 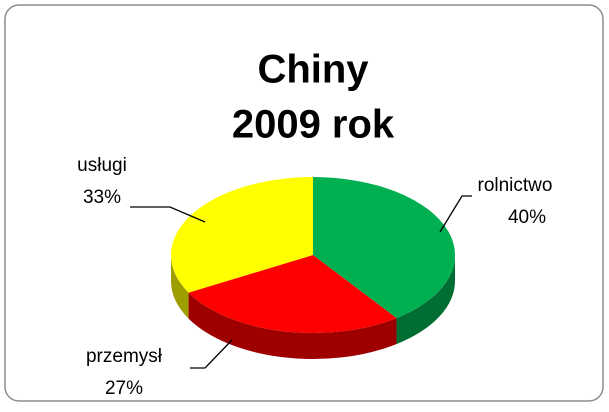 What do you see at coordinates (515, 185) in the screenshot?
I see `data-label-name: rolnictwo` at bounding box center [515, 185].